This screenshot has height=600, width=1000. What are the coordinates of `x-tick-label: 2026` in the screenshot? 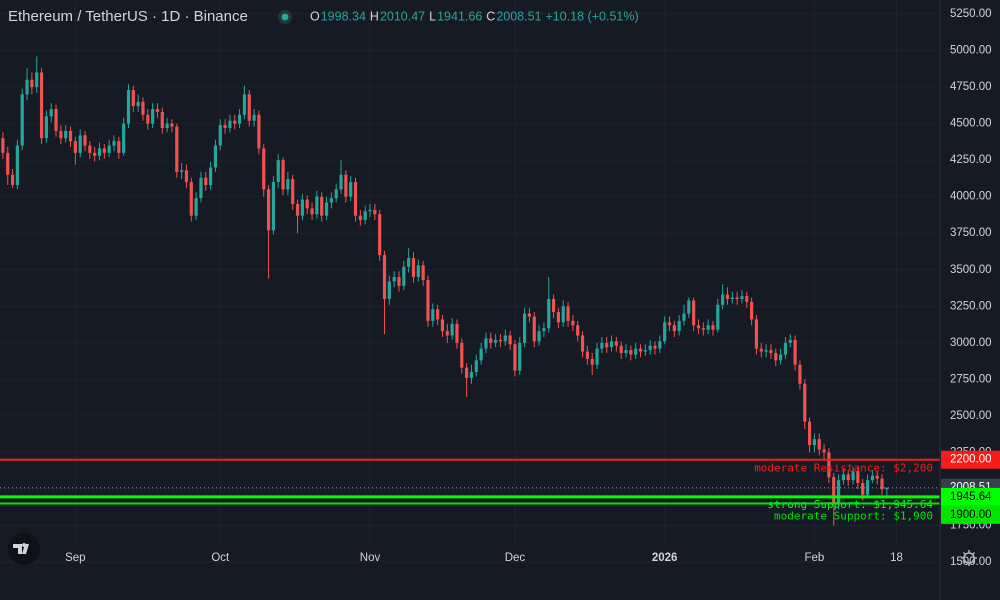 It's located at (665, 558).